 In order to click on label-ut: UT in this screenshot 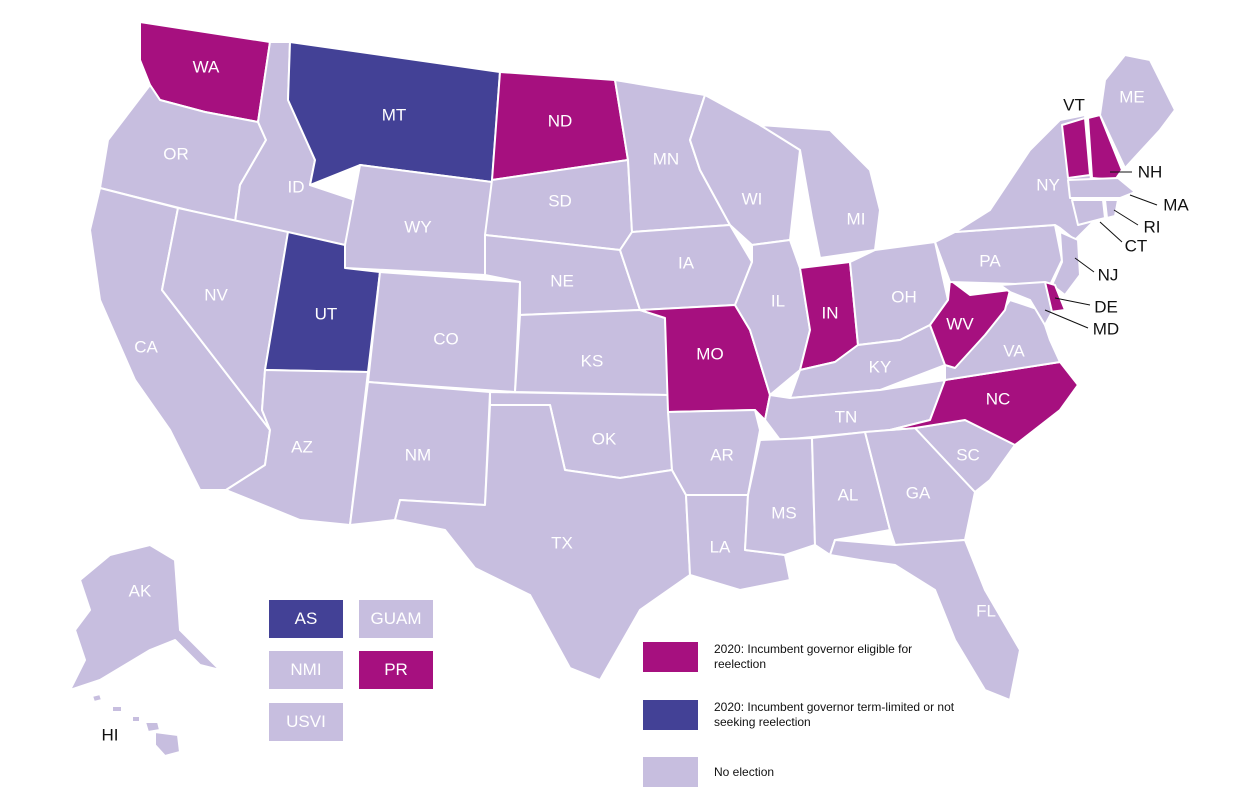, I will do `click(326, 313)`.